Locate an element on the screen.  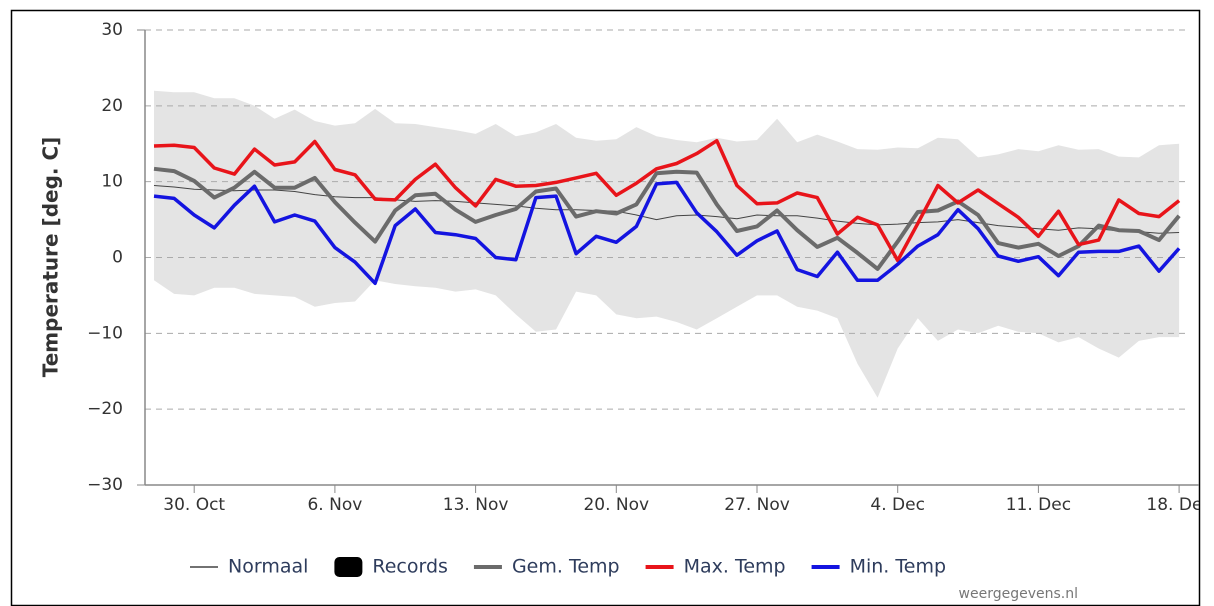
y-tick-label: 0 is located at coordinates (117, 258).